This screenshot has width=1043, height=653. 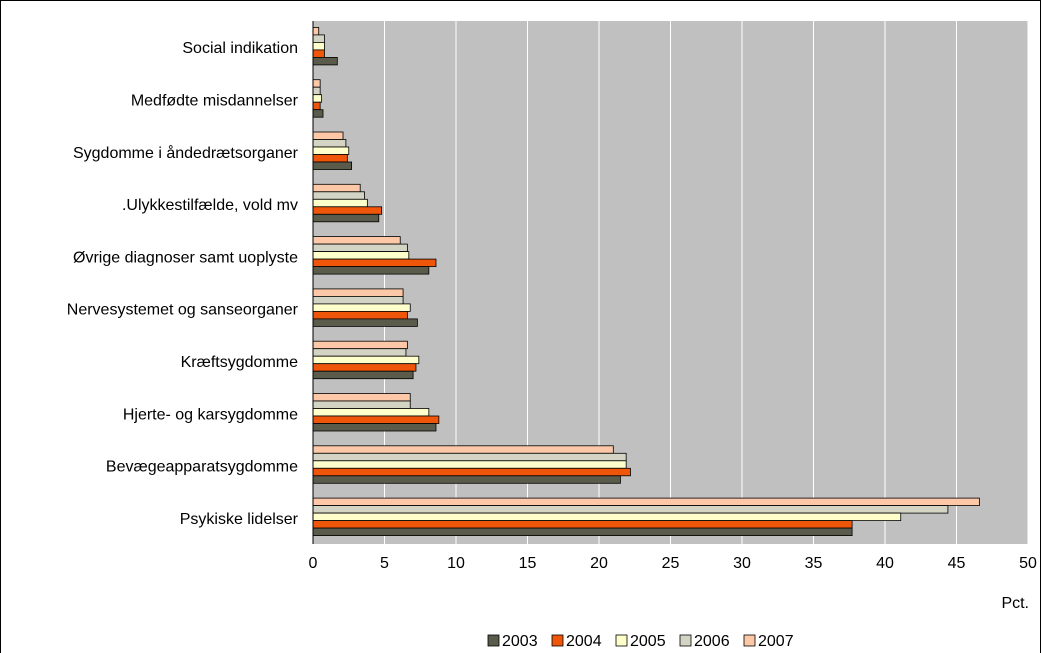 I want to click on bar-hjerte-og-karsygdomme-2006, so click(x=361, y=404).